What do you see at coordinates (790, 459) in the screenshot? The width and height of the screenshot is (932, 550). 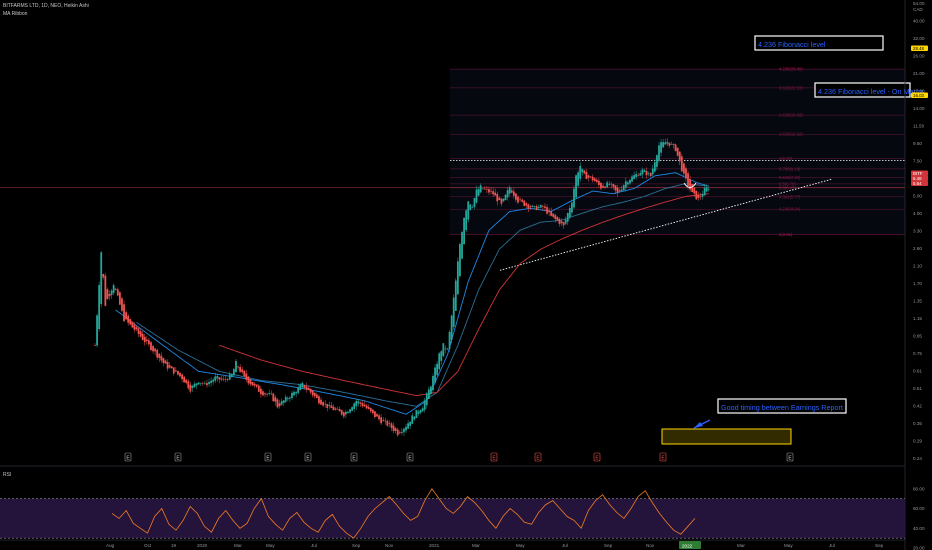 I see `earnings-marker-future-label: E` at bounding box center [790, 459].